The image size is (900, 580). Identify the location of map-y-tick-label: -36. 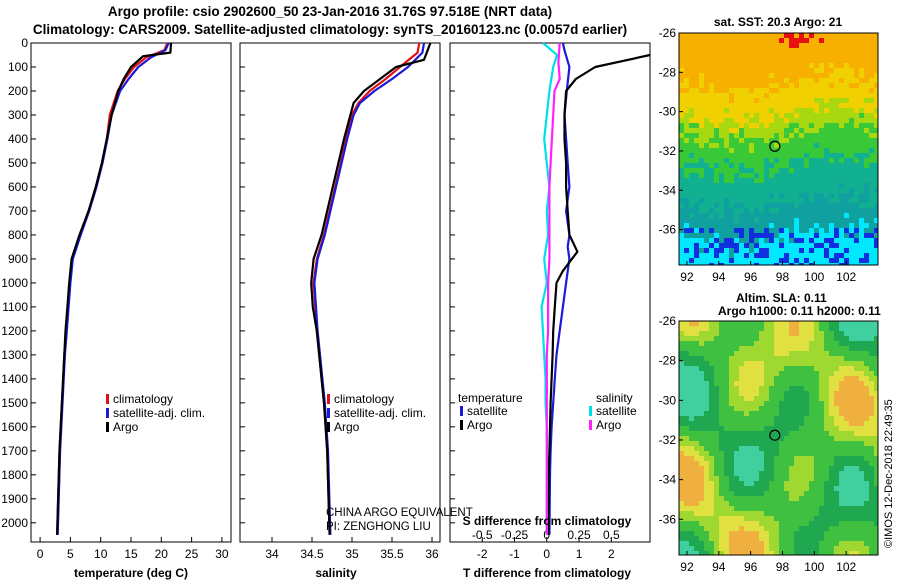
(668, 519).